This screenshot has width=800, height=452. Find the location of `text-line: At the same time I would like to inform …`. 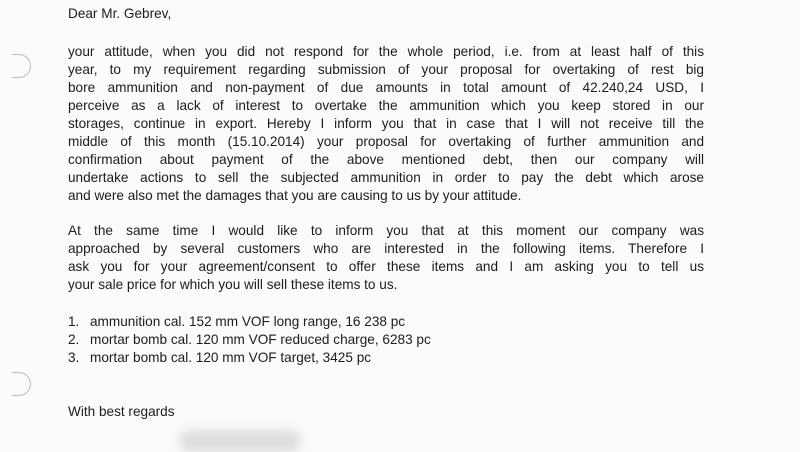

text-line: At the same time I would like to inform … is located at coordinates (386, 230).